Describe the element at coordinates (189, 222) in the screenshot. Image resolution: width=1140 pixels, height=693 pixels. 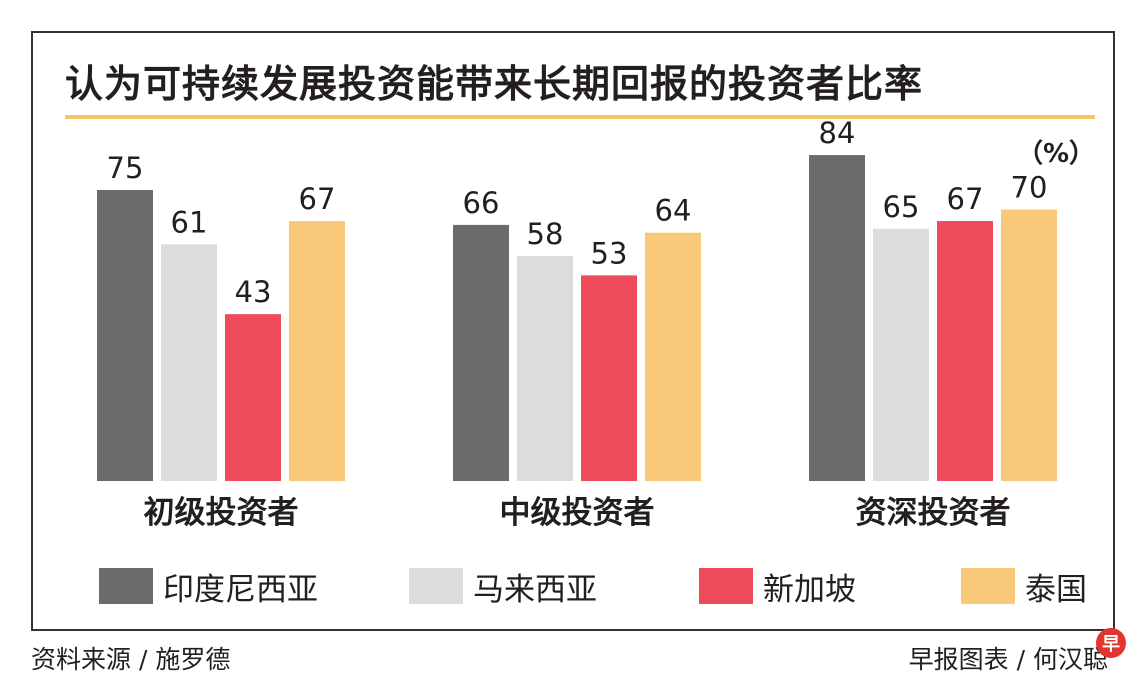
I see `bar-value-label: 61` at that location.